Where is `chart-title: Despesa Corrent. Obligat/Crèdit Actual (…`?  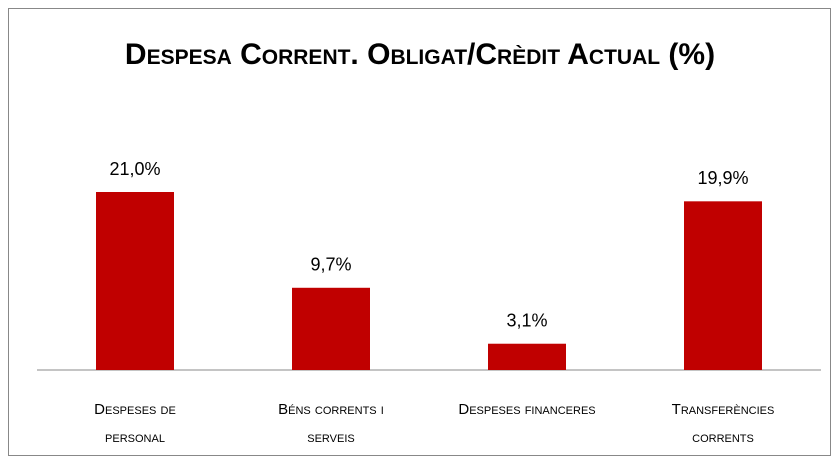 chart-title: Despesa Corrent. Obligat/Crèdit Actual (… is located at coordinates (420, 54).